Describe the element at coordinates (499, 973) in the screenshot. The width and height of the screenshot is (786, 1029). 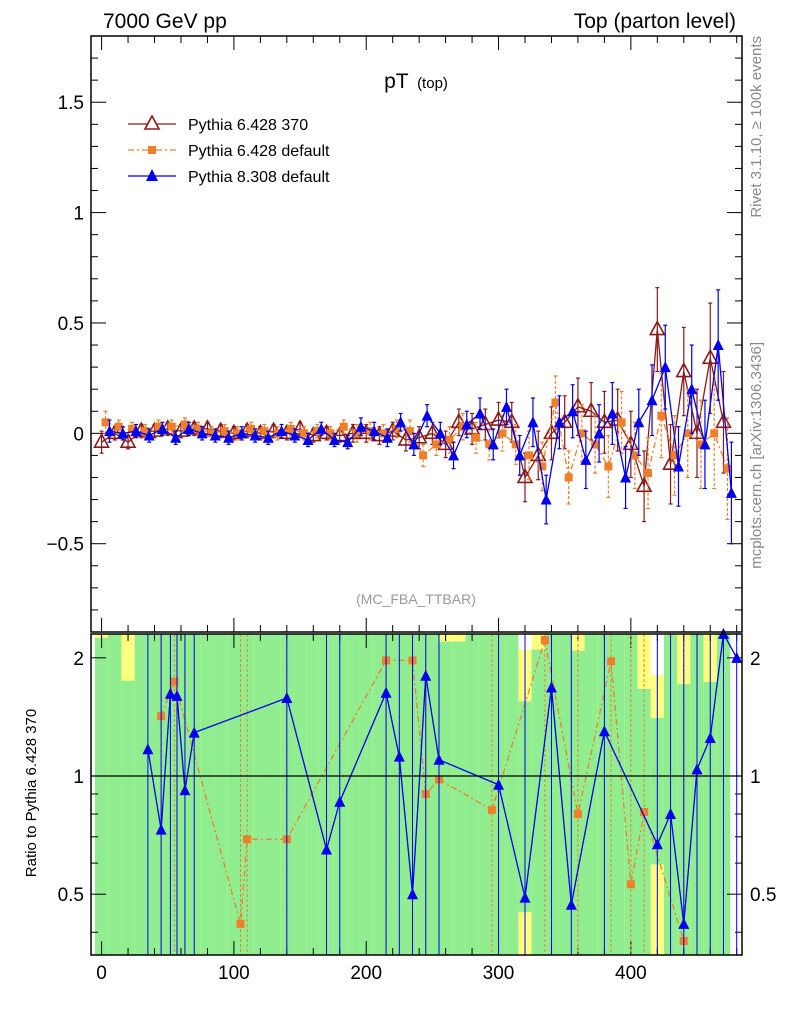
I see `x-tick-label: 300` at that location.